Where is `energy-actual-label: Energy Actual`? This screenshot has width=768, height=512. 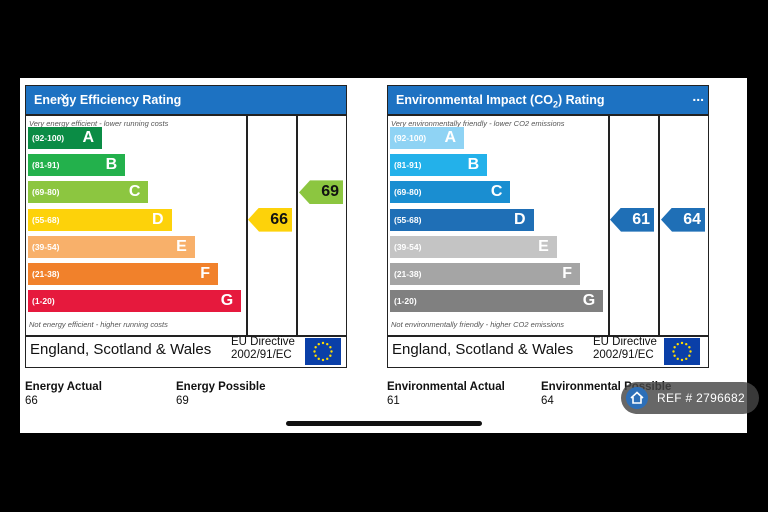
energy-actual-label: Energy Actual is located at coordinates (63, 387).